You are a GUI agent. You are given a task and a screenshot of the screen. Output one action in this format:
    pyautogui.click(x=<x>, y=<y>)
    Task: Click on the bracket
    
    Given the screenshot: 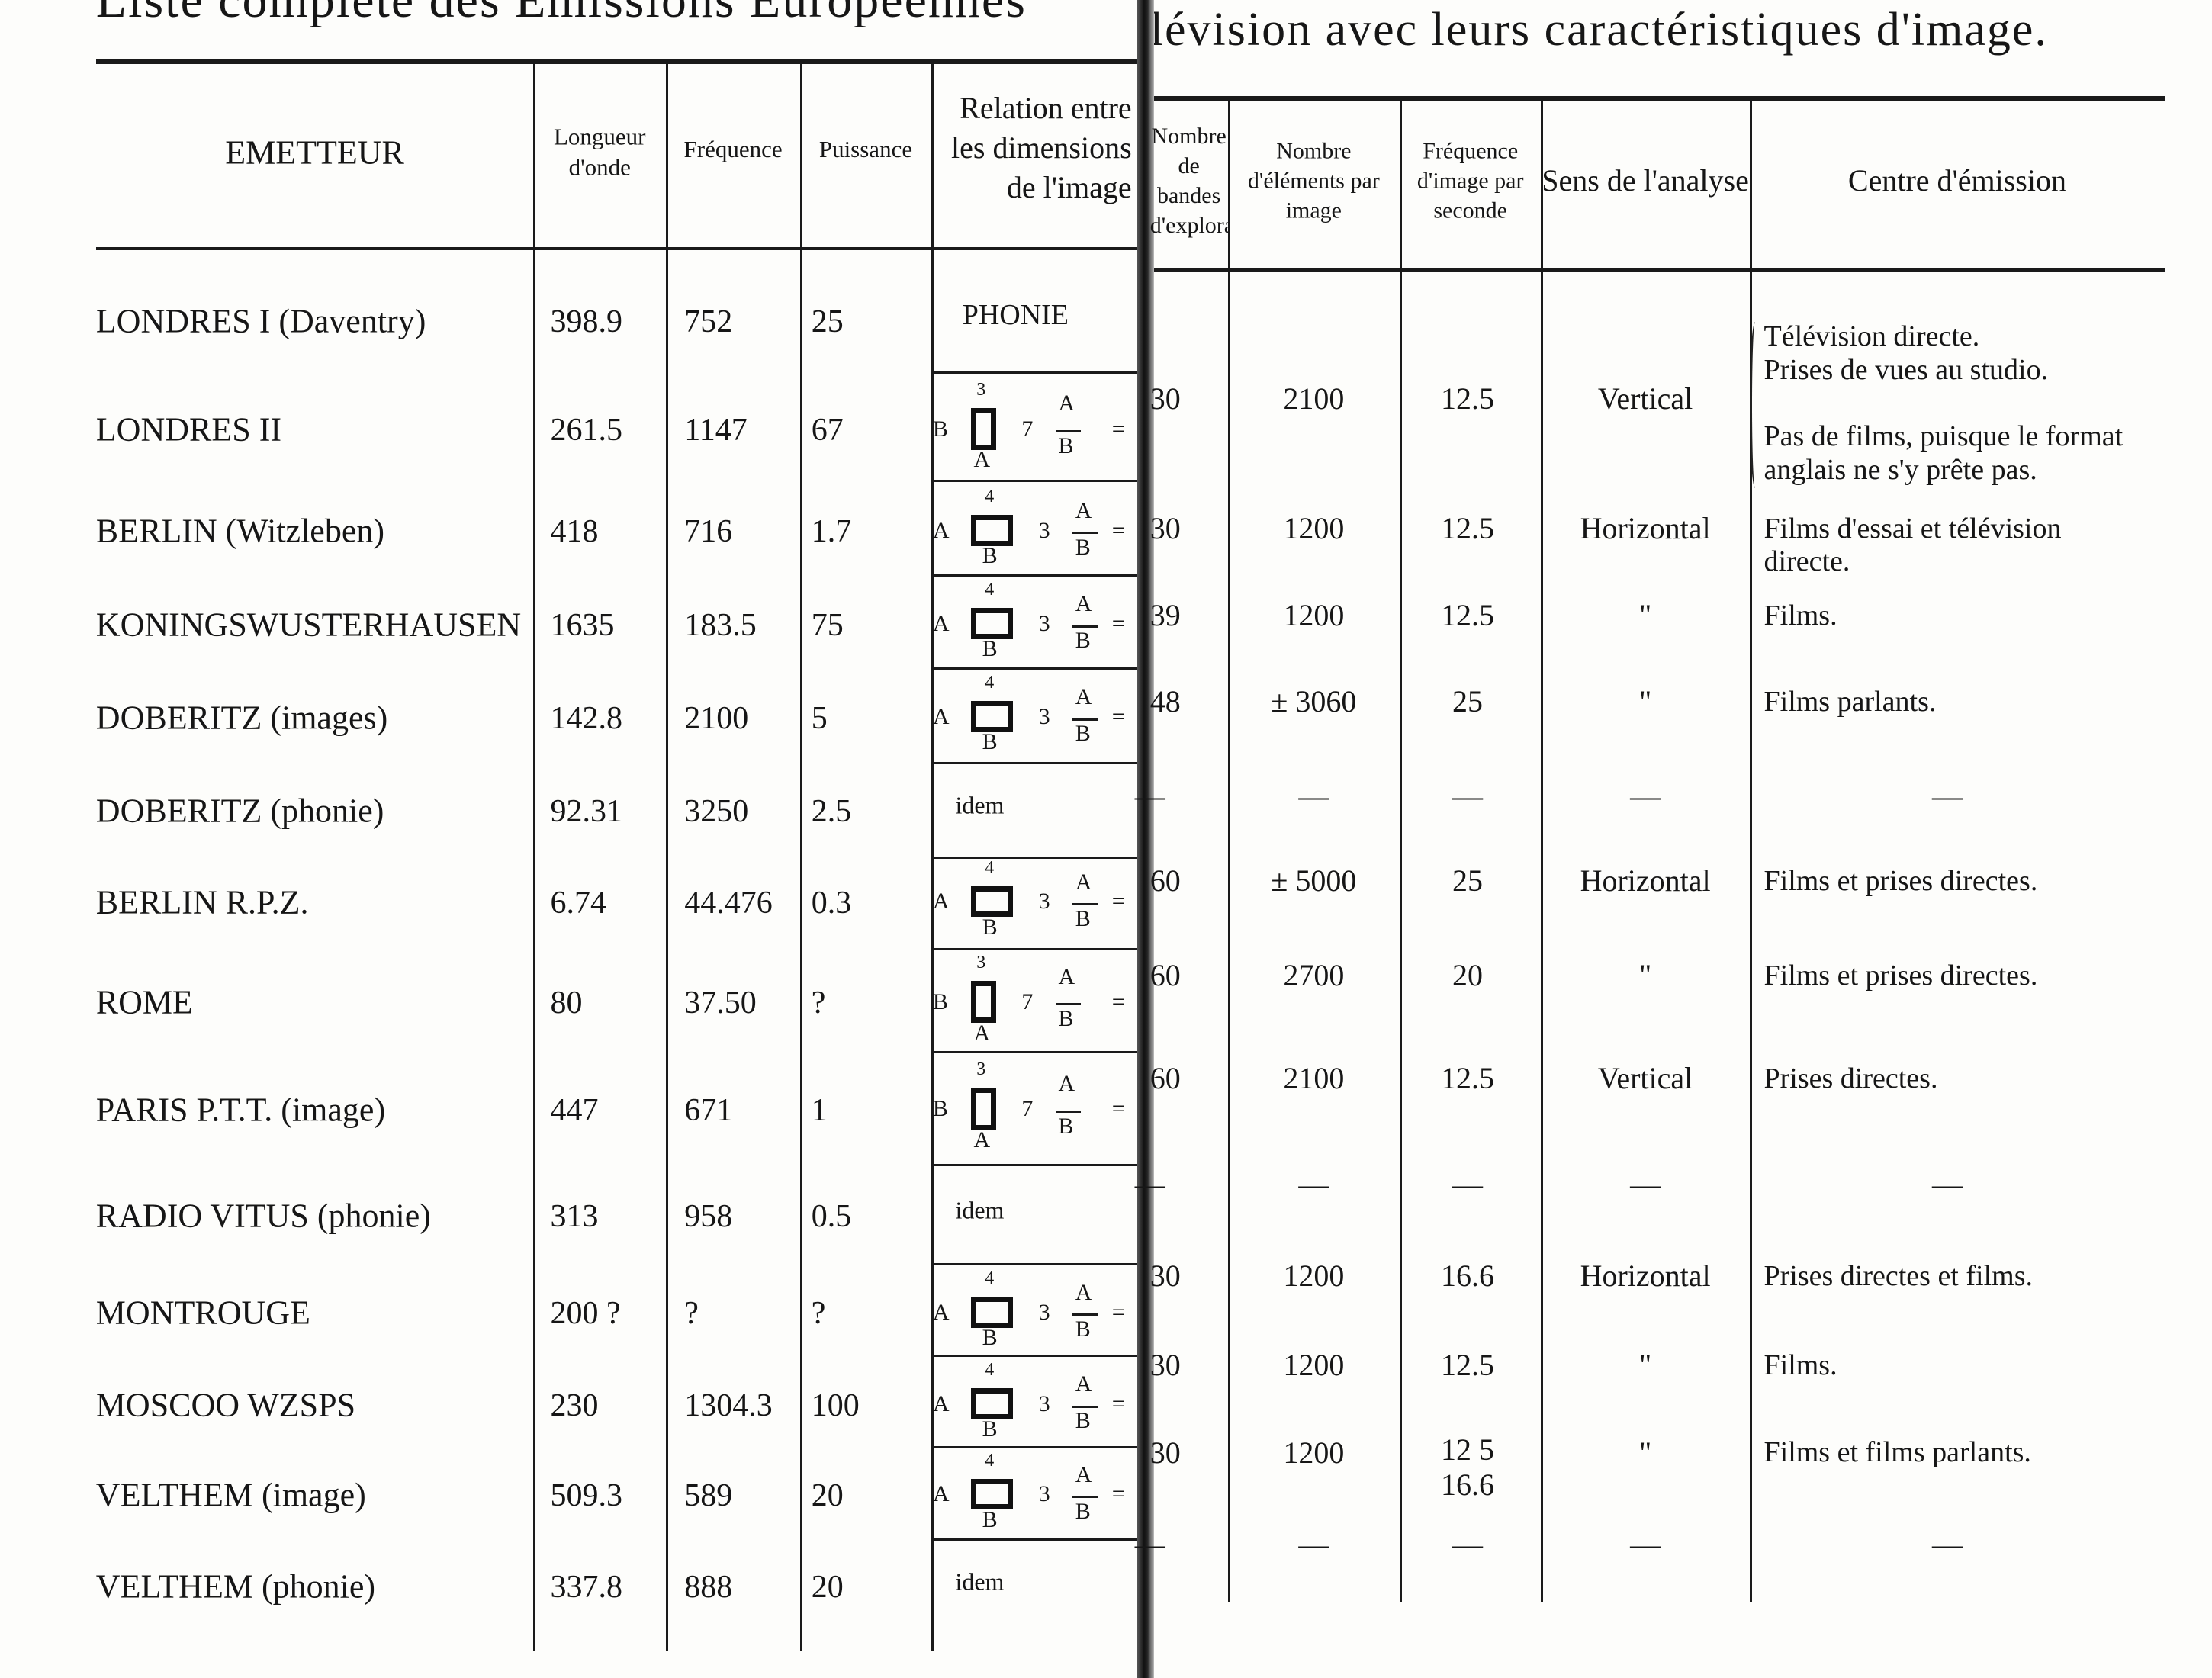 What is the action you would take?
    pyautogui.click(x=1755, y=405)
    